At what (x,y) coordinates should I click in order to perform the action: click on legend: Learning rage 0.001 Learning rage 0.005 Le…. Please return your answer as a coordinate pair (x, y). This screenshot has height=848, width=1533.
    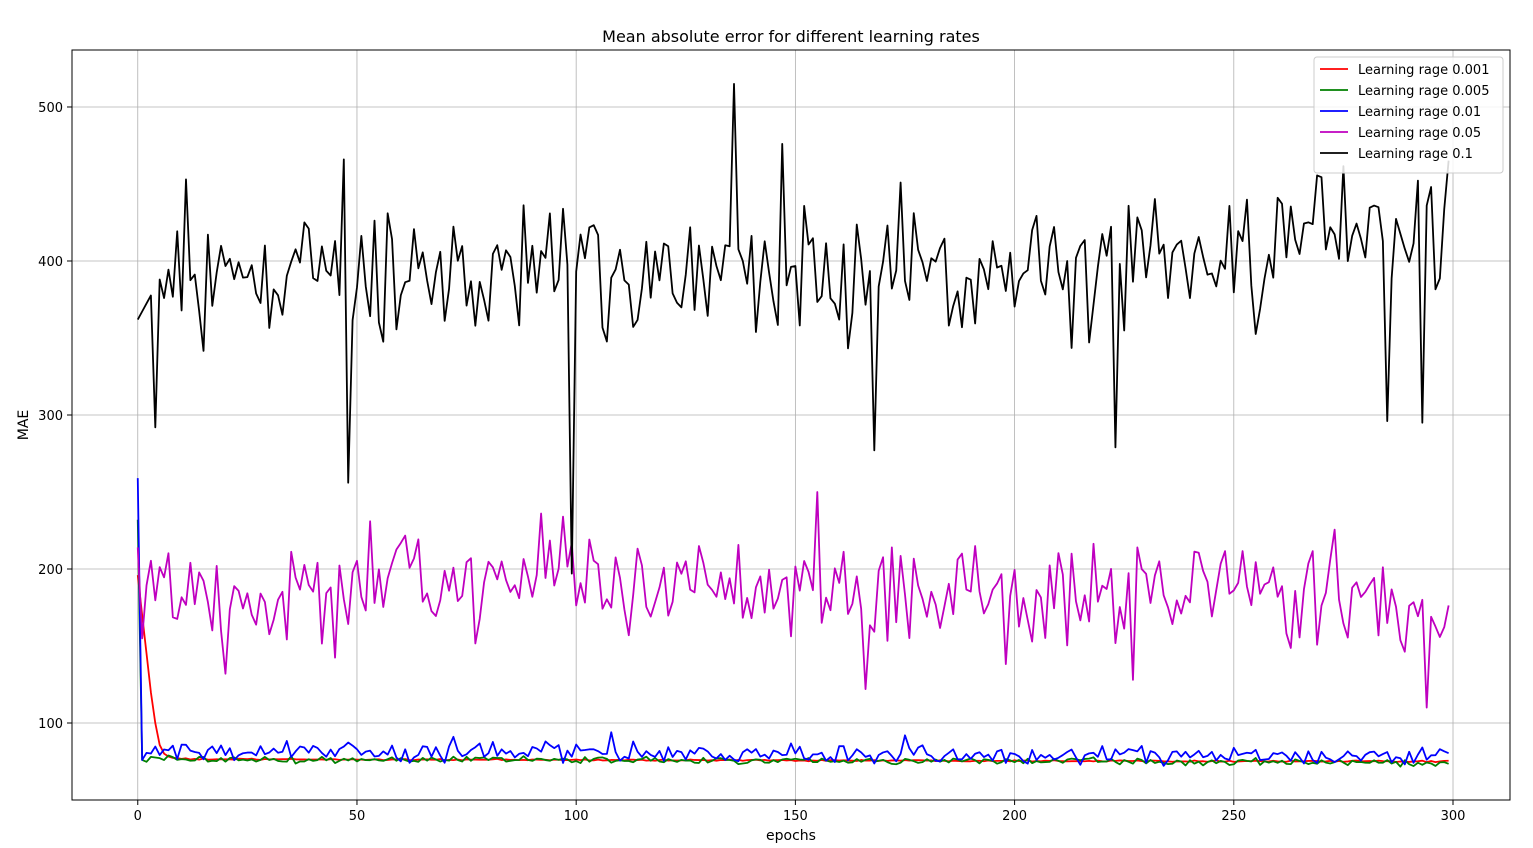
    Looking at the image, I should click on (1408, 115).